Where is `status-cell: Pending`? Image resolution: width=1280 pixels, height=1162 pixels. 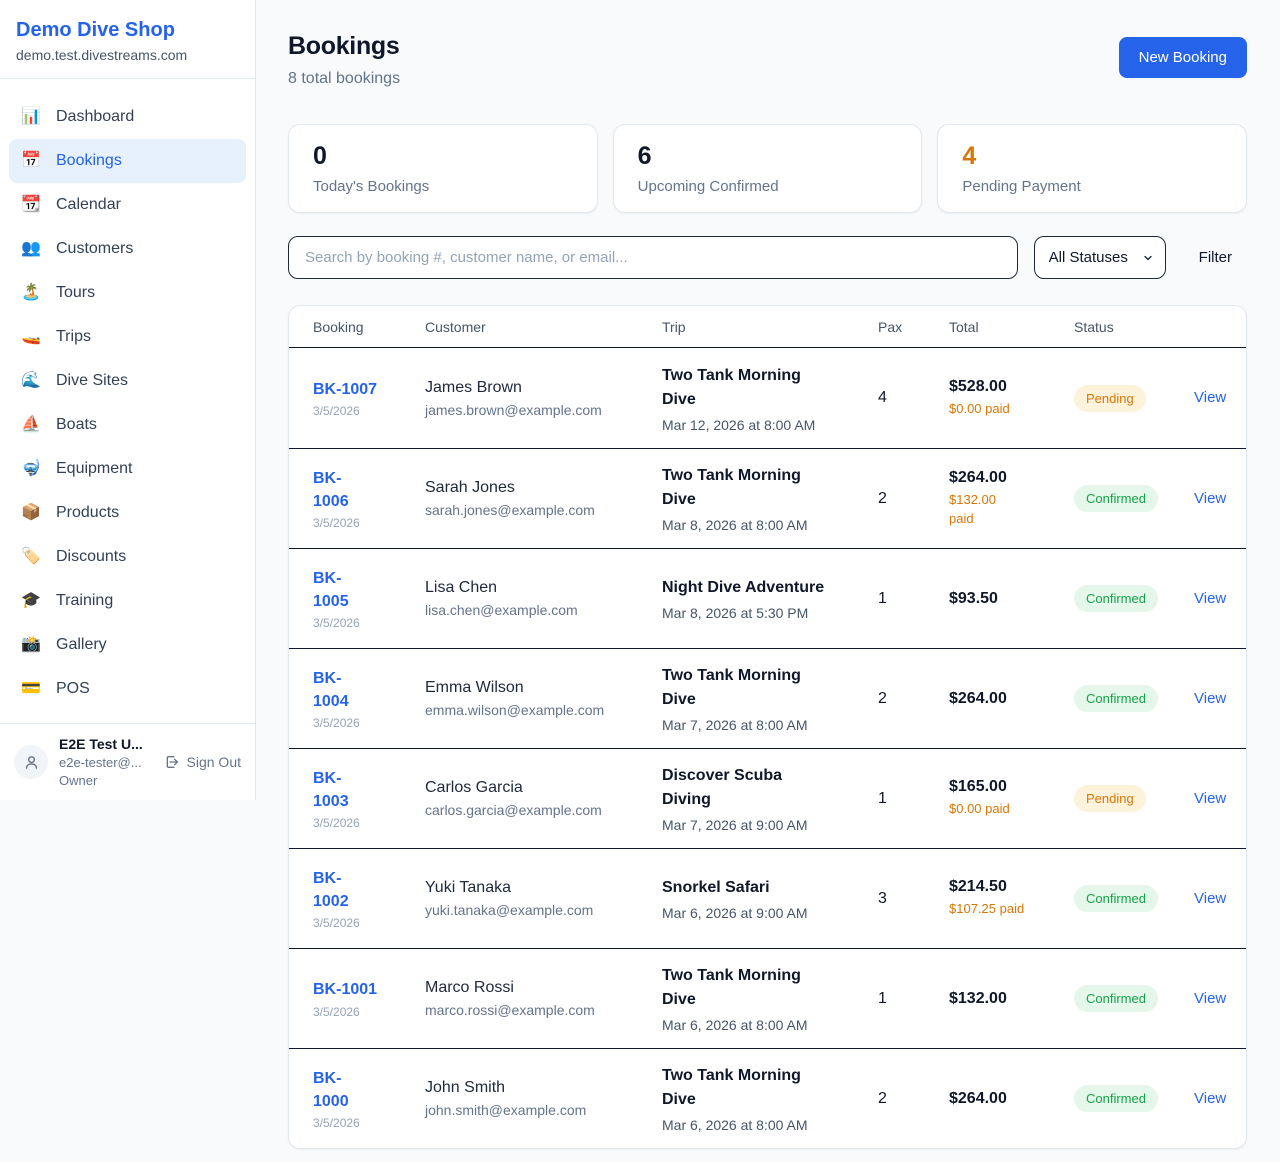 status-cell: Pending is located at coordinates (1134, 798).